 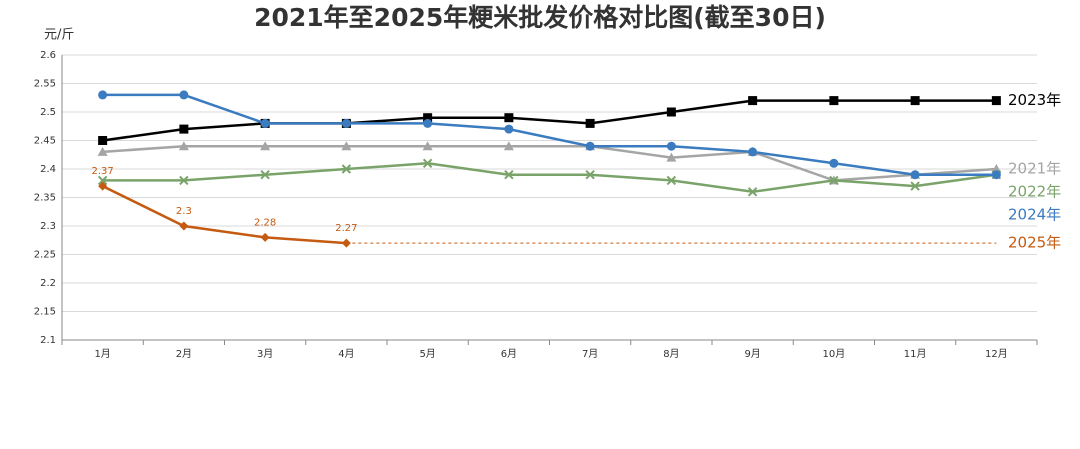 I want to click on legend-label: 2025年, so click(x=1034, y=243).